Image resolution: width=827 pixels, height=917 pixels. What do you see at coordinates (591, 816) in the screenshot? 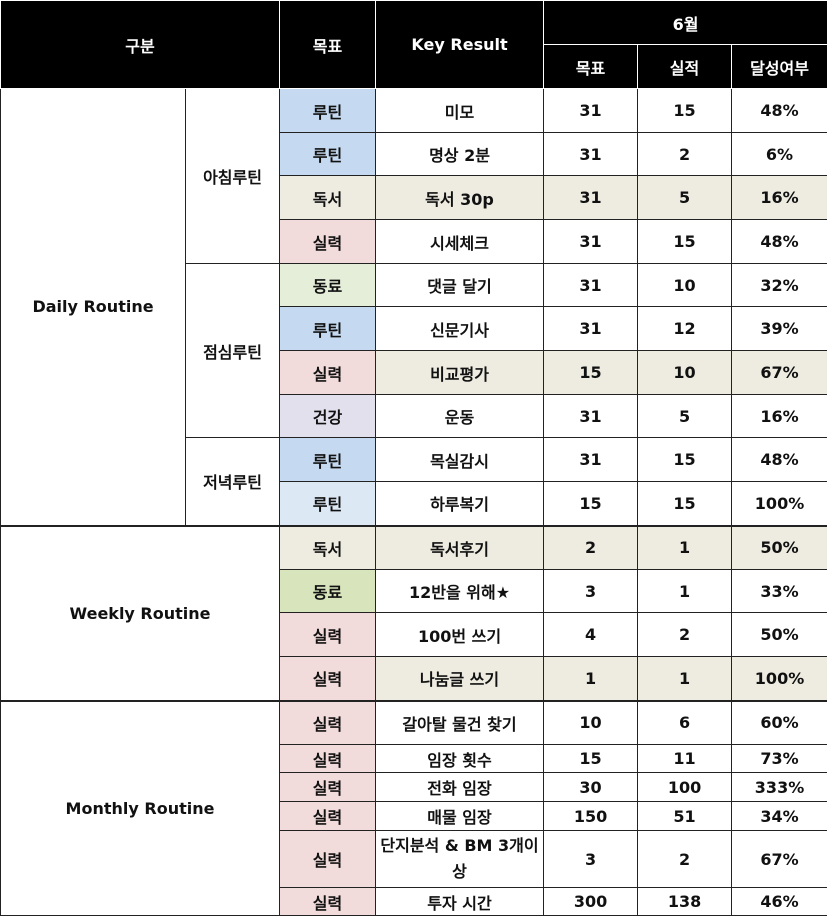
I see `row-target: 150` at bounding box center [591, 816].